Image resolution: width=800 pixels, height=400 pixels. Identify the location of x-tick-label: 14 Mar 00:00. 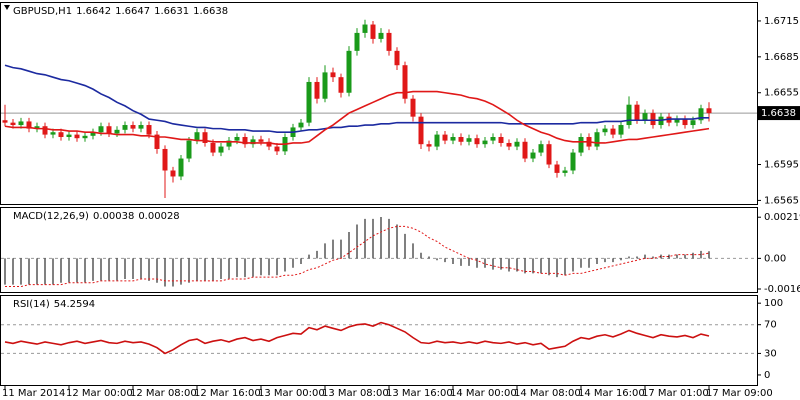
(483, 393).